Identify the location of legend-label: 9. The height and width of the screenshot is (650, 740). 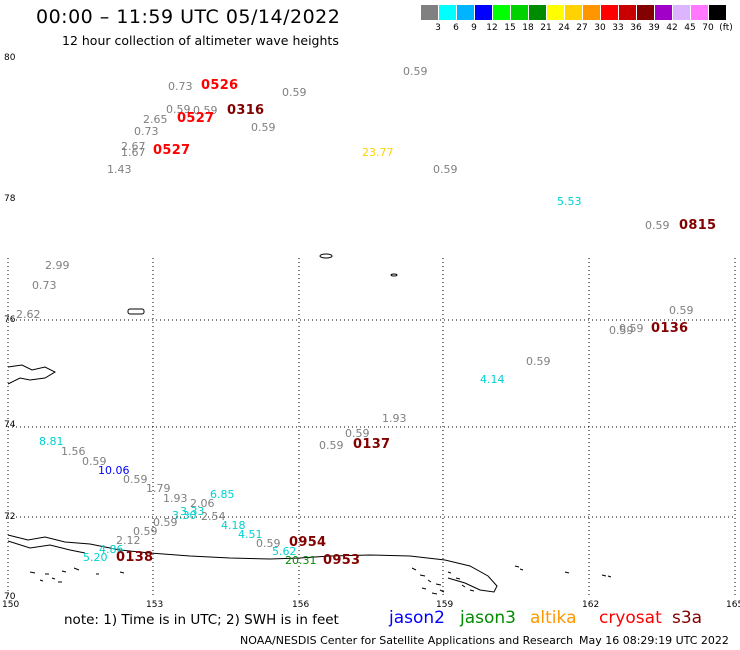
(474, 28).